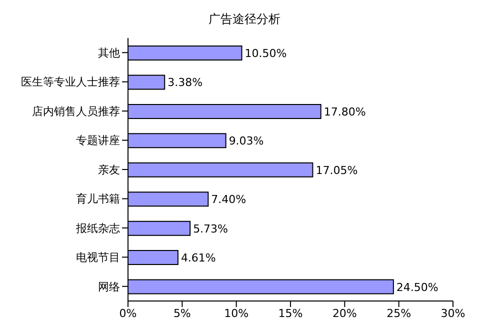 The image size is (489, 335). What do you see at coordinates (198, 258) in the screenshot?
I see `data-label: 4.61%` at bounding box center [198, 258].